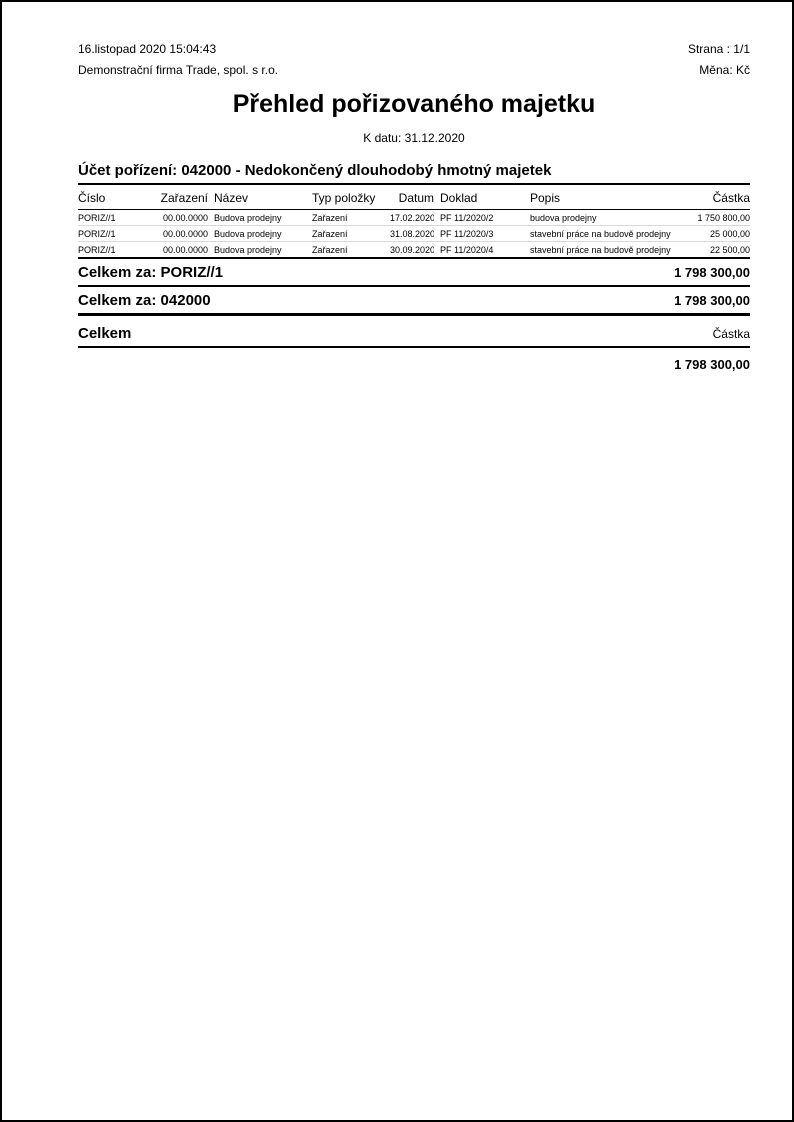  I want to click on company-name: Demonstrační firma Trade, spol. s r.o., so click(178, 70).